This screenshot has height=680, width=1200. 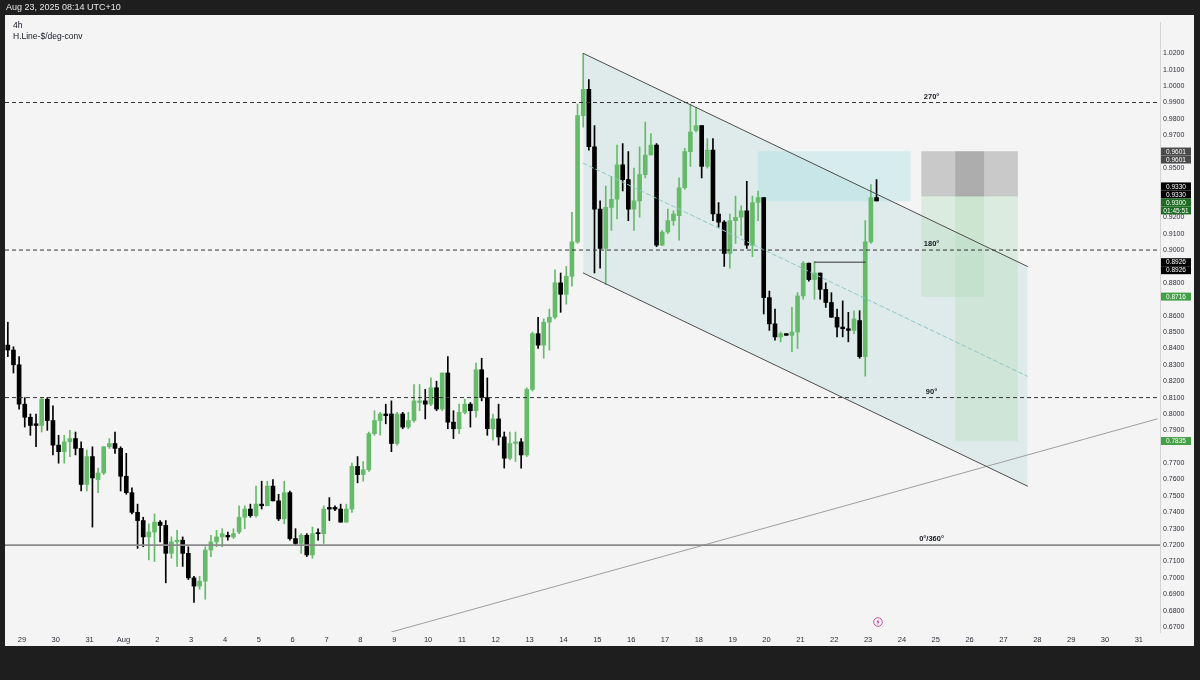 I want to click on chart-title: 4h, so click(x=18, y=25).